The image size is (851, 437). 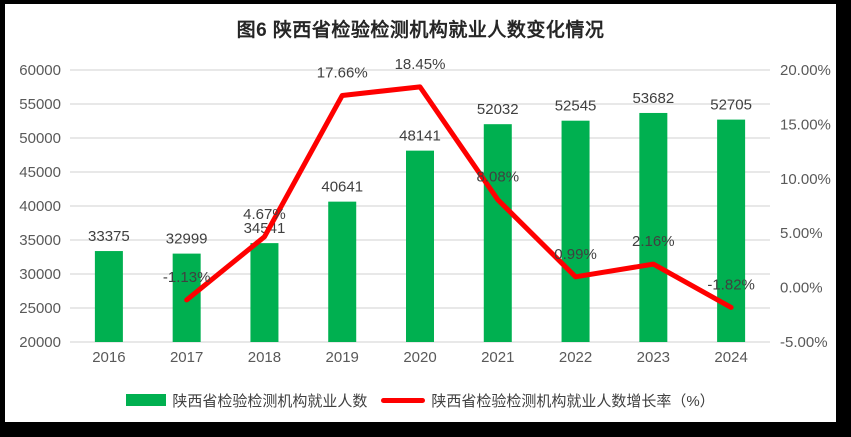 What do you see at coordinates (730, 357) in the screenshot?
I see `x-tick-label-2024: 2024` at bounding box center [730, 357].